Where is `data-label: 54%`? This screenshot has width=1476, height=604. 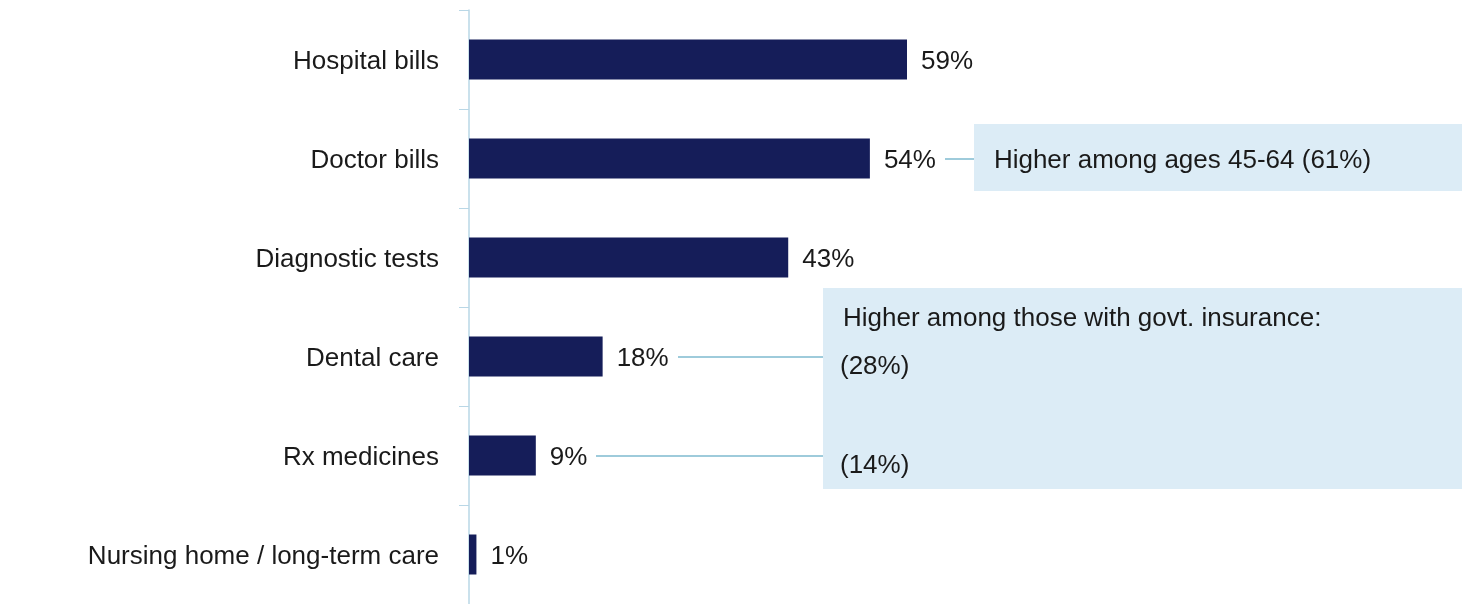 data-label: 54% is located at coordinates (909, 158).